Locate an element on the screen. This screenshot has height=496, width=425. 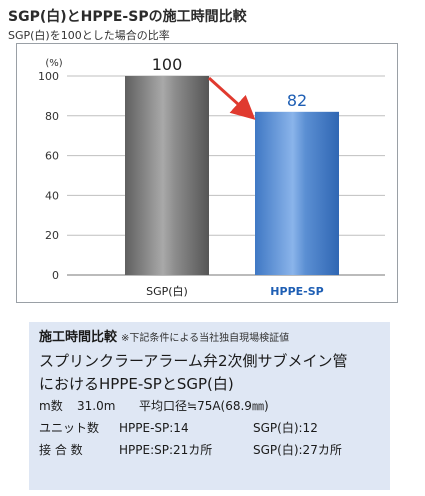
page-title: SGP(白)とHPPE-SPの施工時間比較 is located at coordinates (127, 17).